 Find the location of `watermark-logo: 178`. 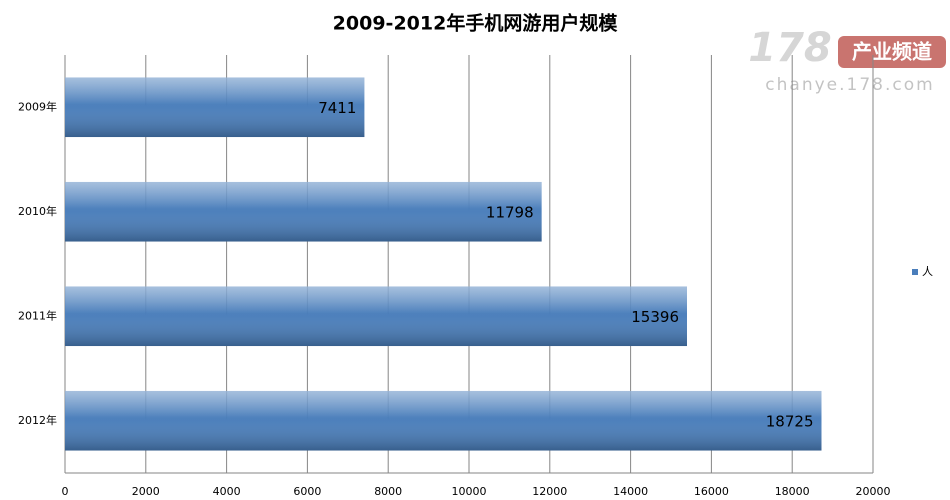

watermark-logo: 178 is located at coordinates (790, 48).